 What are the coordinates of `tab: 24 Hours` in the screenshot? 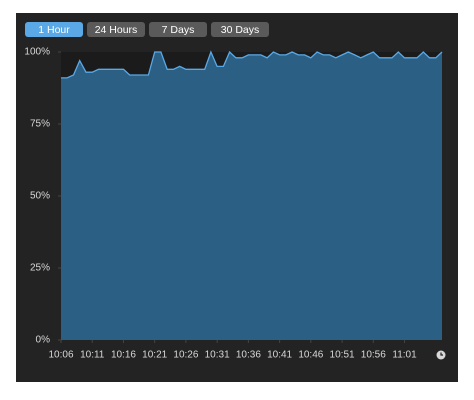 It's located at (116, 29).